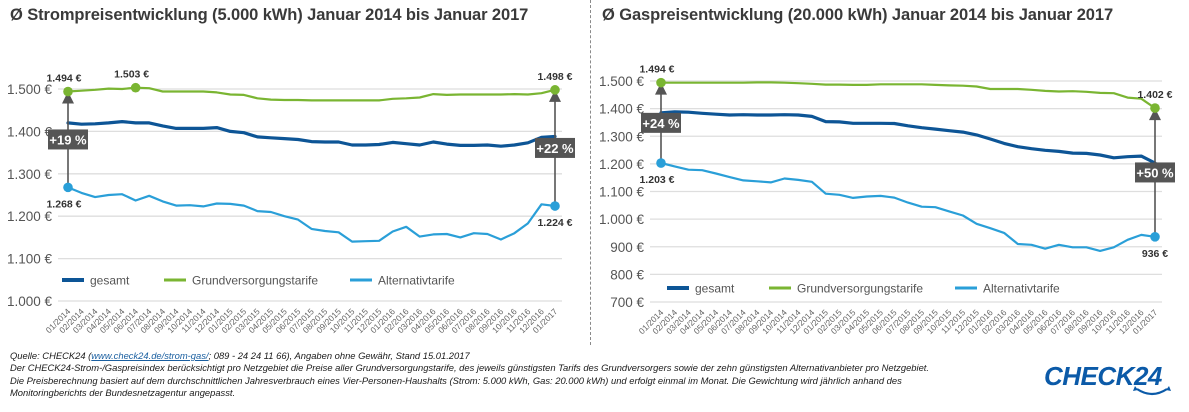 This screenshot has width=1189, height=412. Describe the element at coordinates (1168, 388) in the screenshot. I see `logo-arrow-right-icon` at that location.